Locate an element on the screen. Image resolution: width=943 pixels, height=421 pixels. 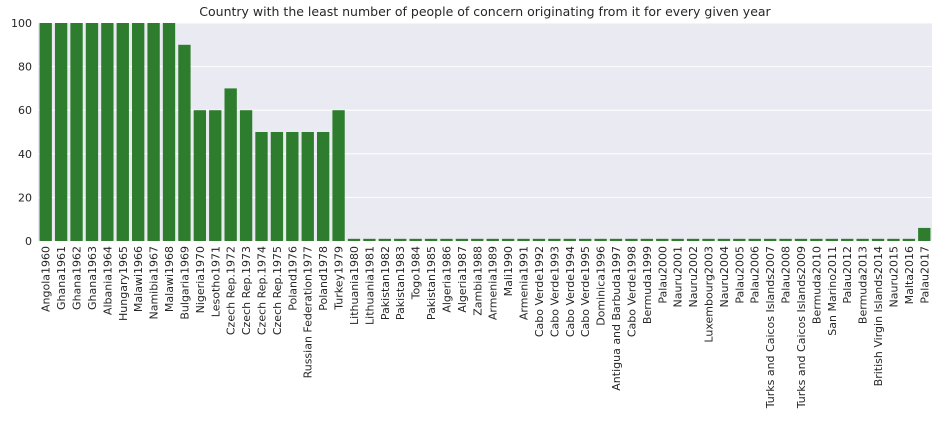
x-tick-label: Zambia1988 is located at coordinates (477, 281).